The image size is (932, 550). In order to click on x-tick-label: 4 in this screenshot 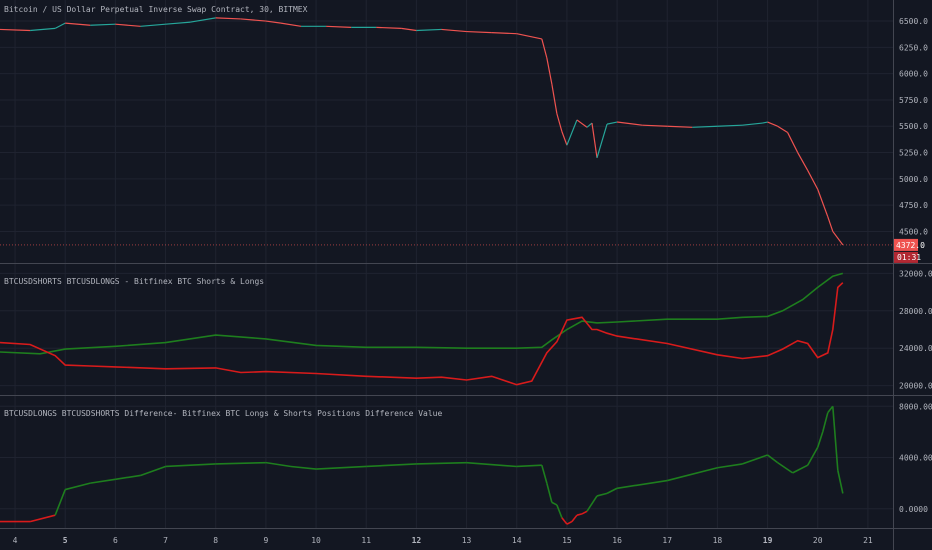, I will do `click(15, 540)`.